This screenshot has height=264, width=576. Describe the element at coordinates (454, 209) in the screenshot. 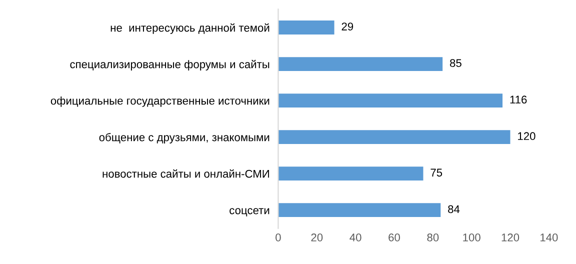

I see `data-label: 84` at that location.